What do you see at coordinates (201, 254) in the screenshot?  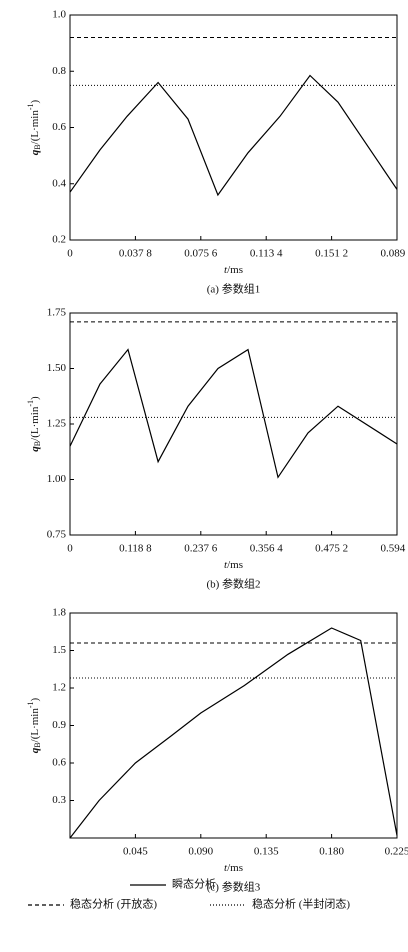 I see `x-tick-label: 0.075 6` at bounding box center [201, 254].